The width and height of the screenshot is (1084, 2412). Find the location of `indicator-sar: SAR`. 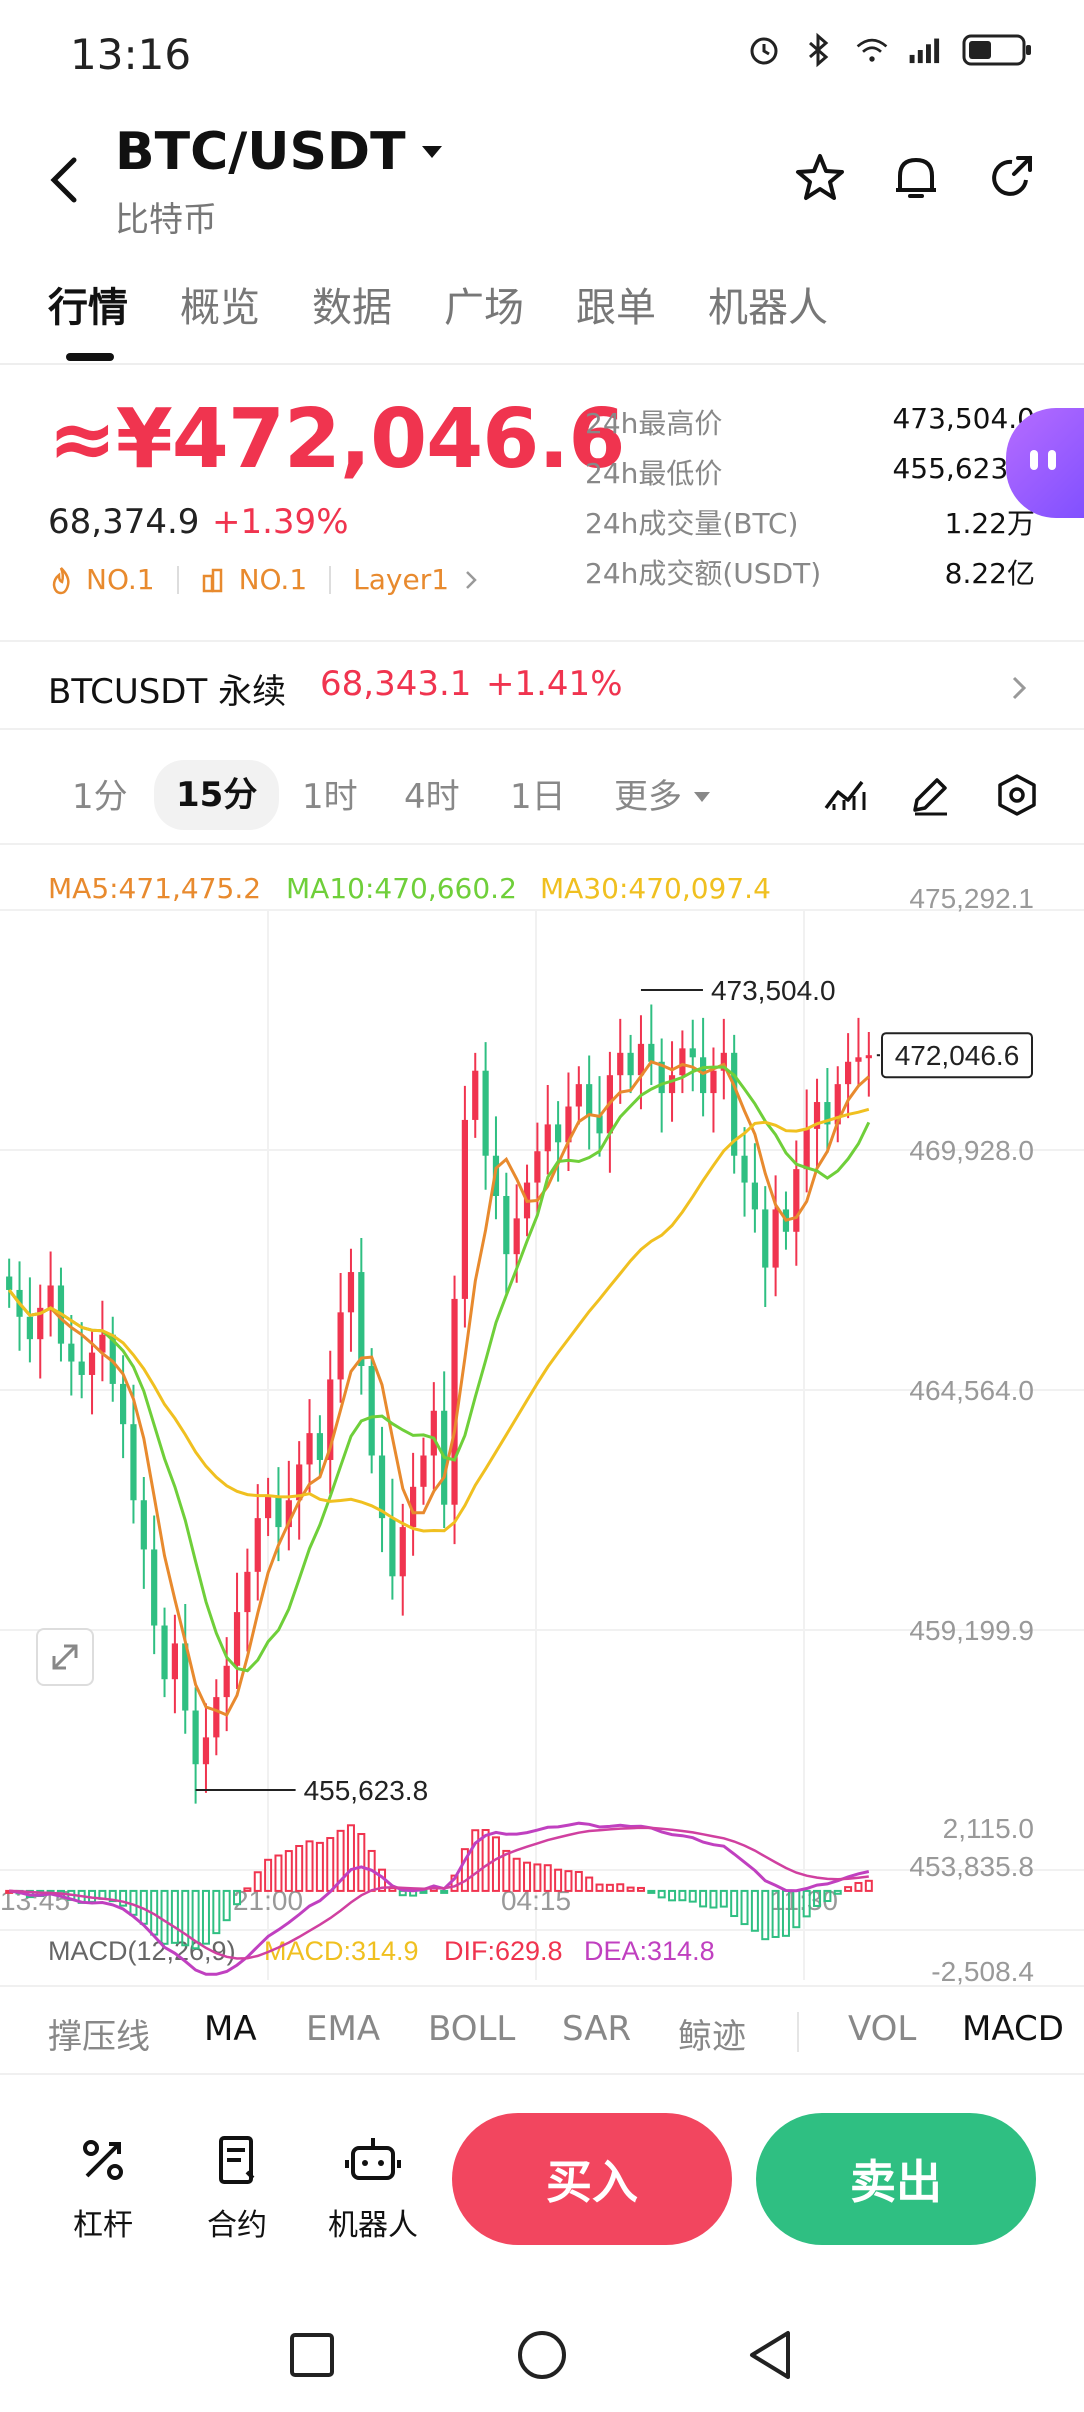

indicator-sar: SAR is located at coordinates (597, 2029).